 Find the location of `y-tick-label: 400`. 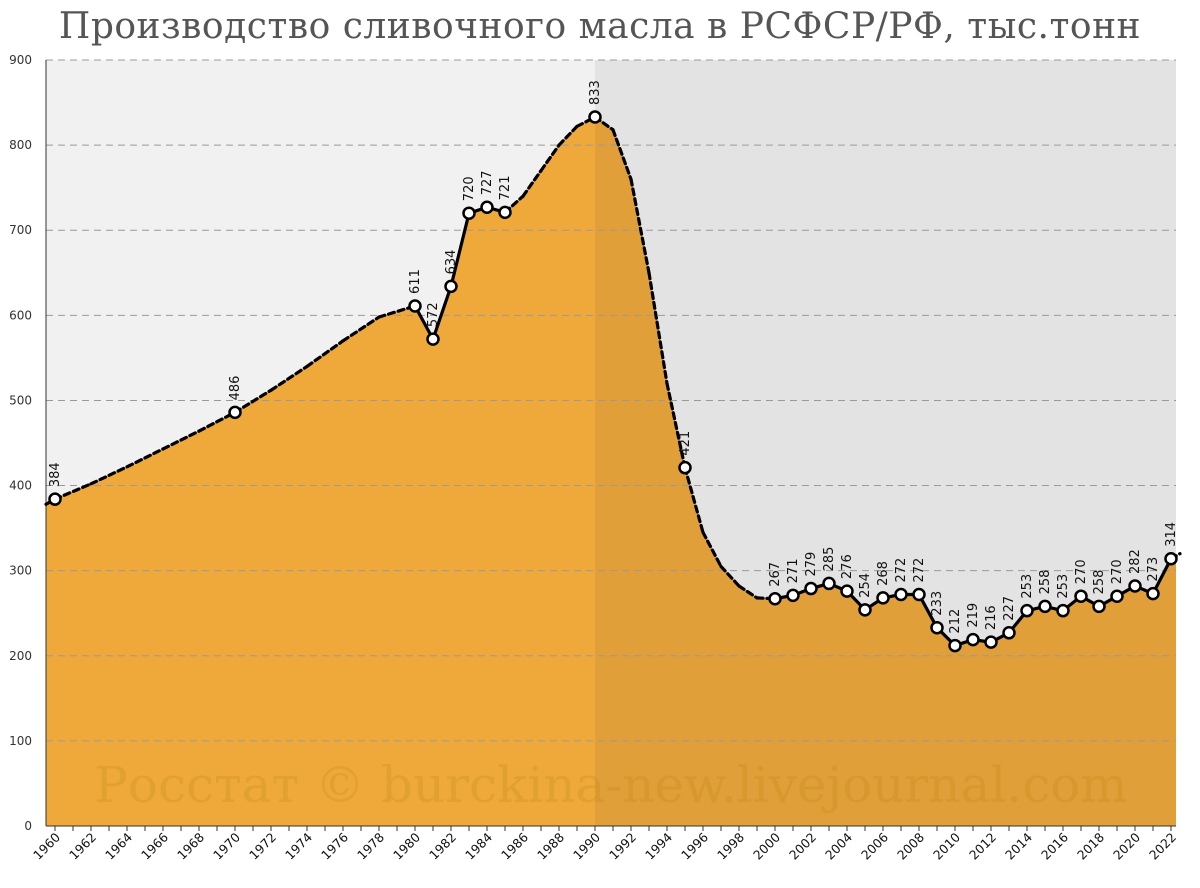

y-tick-label: 400 is located at coordinates (20, 486).